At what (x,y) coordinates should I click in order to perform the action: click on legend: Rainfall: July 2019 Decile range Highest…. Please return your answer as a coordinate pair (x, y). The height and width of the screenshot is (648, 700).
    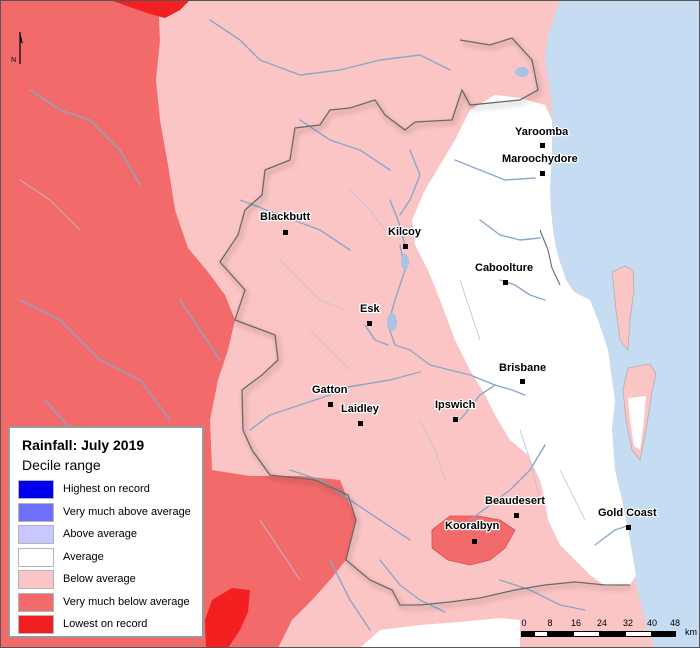
    Looking at the image, I should click on (106, 532).